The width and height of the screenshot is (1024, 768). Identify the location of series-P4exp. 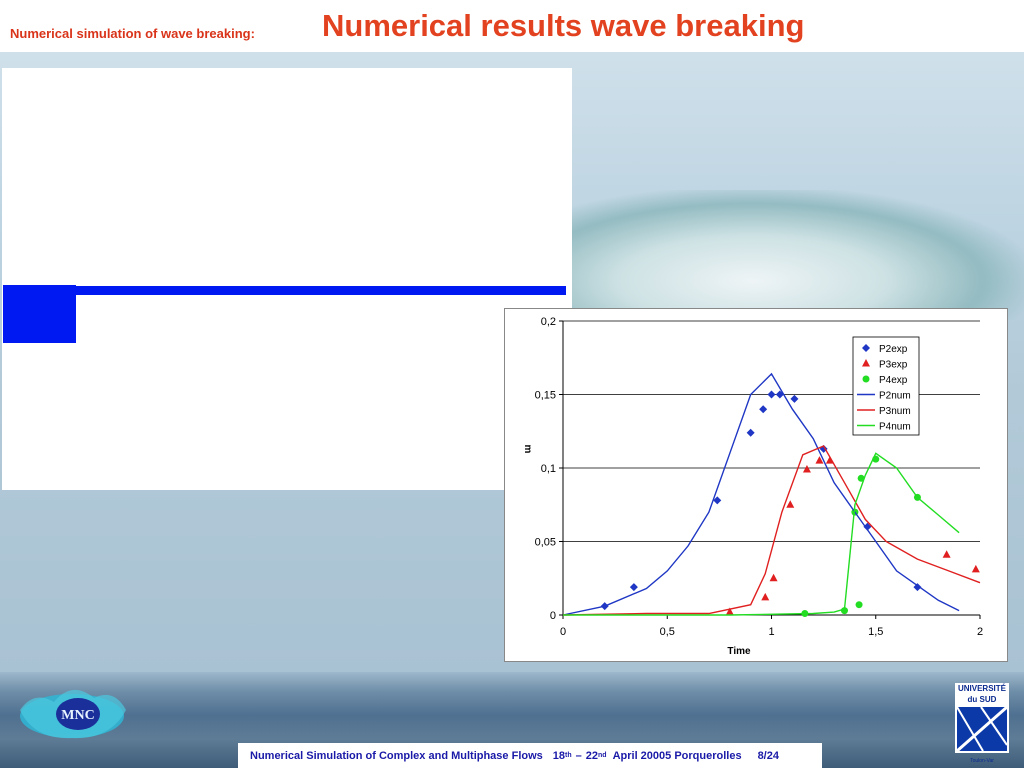
(861, 536).